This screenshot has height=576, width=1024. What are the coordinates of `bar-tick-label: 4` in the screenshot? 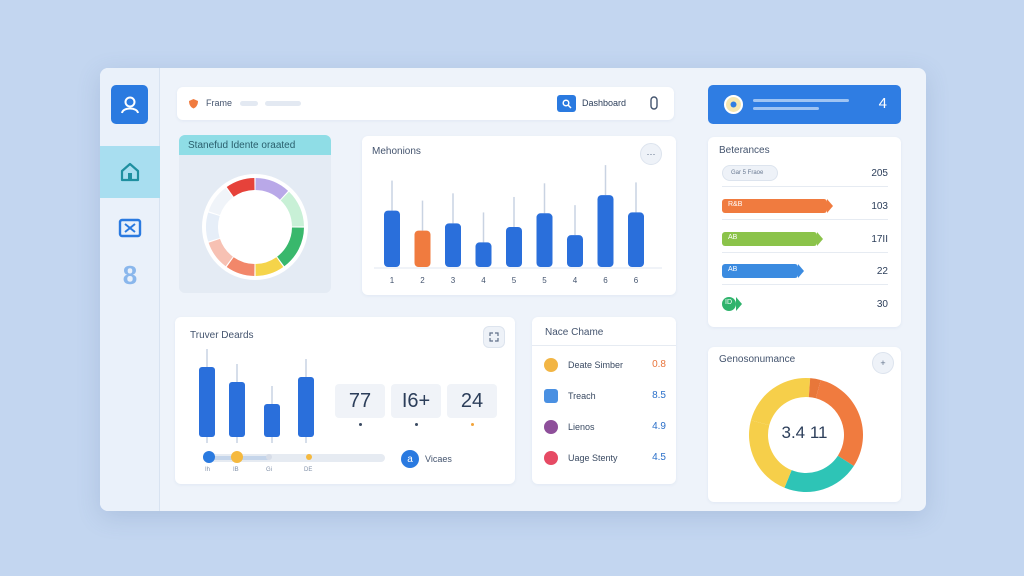 It's located at (575, 280).